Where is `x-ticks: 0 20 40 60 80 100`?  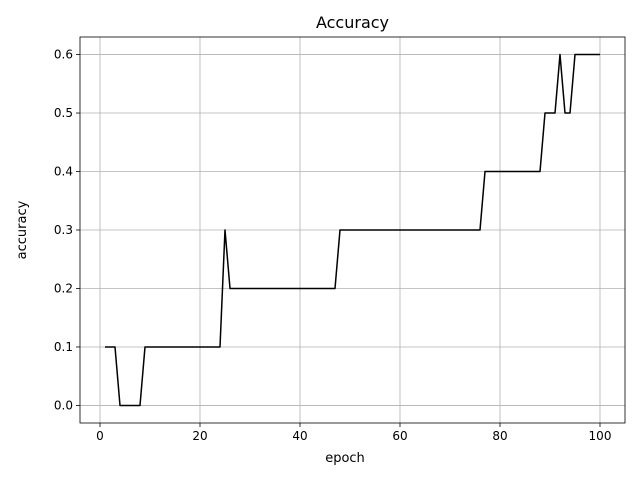
x-ticks: 0 20 40 60 80 100 is located at coordinates (353, 433).